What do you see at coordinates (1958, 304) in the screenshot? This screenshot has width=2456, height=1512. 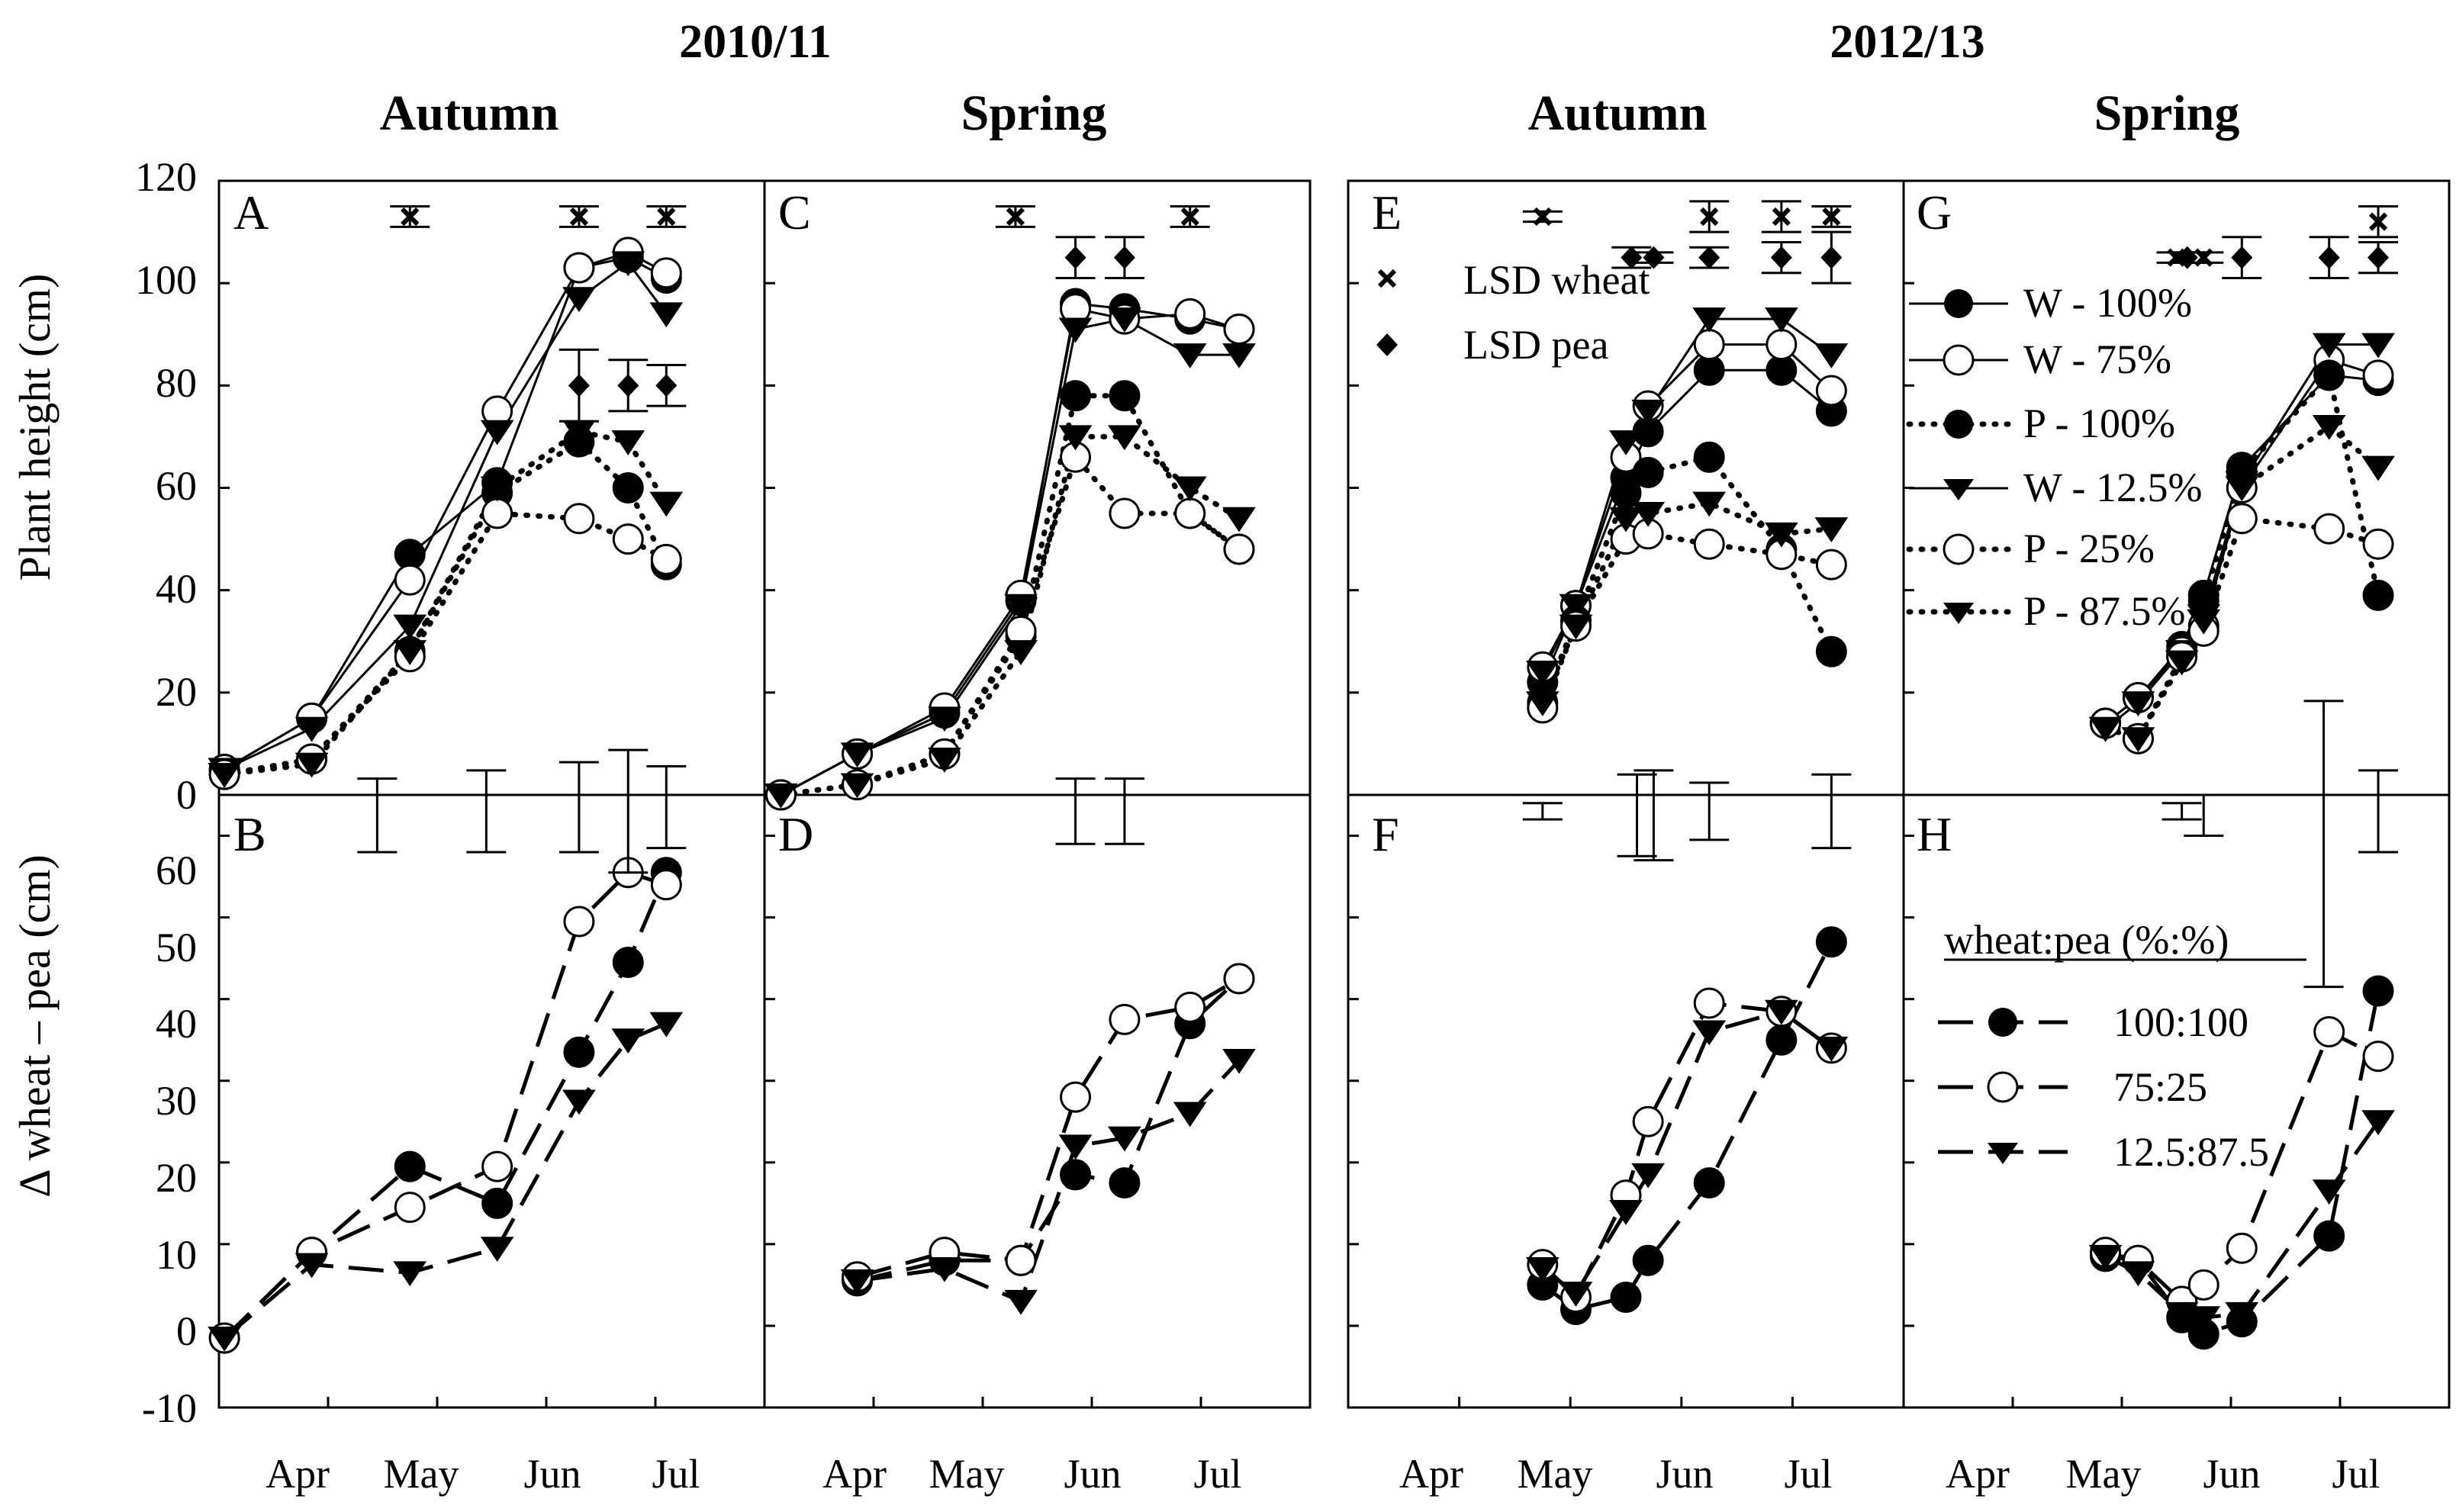 I see `legend-marker-w100` at bounding box center [1958, 304].